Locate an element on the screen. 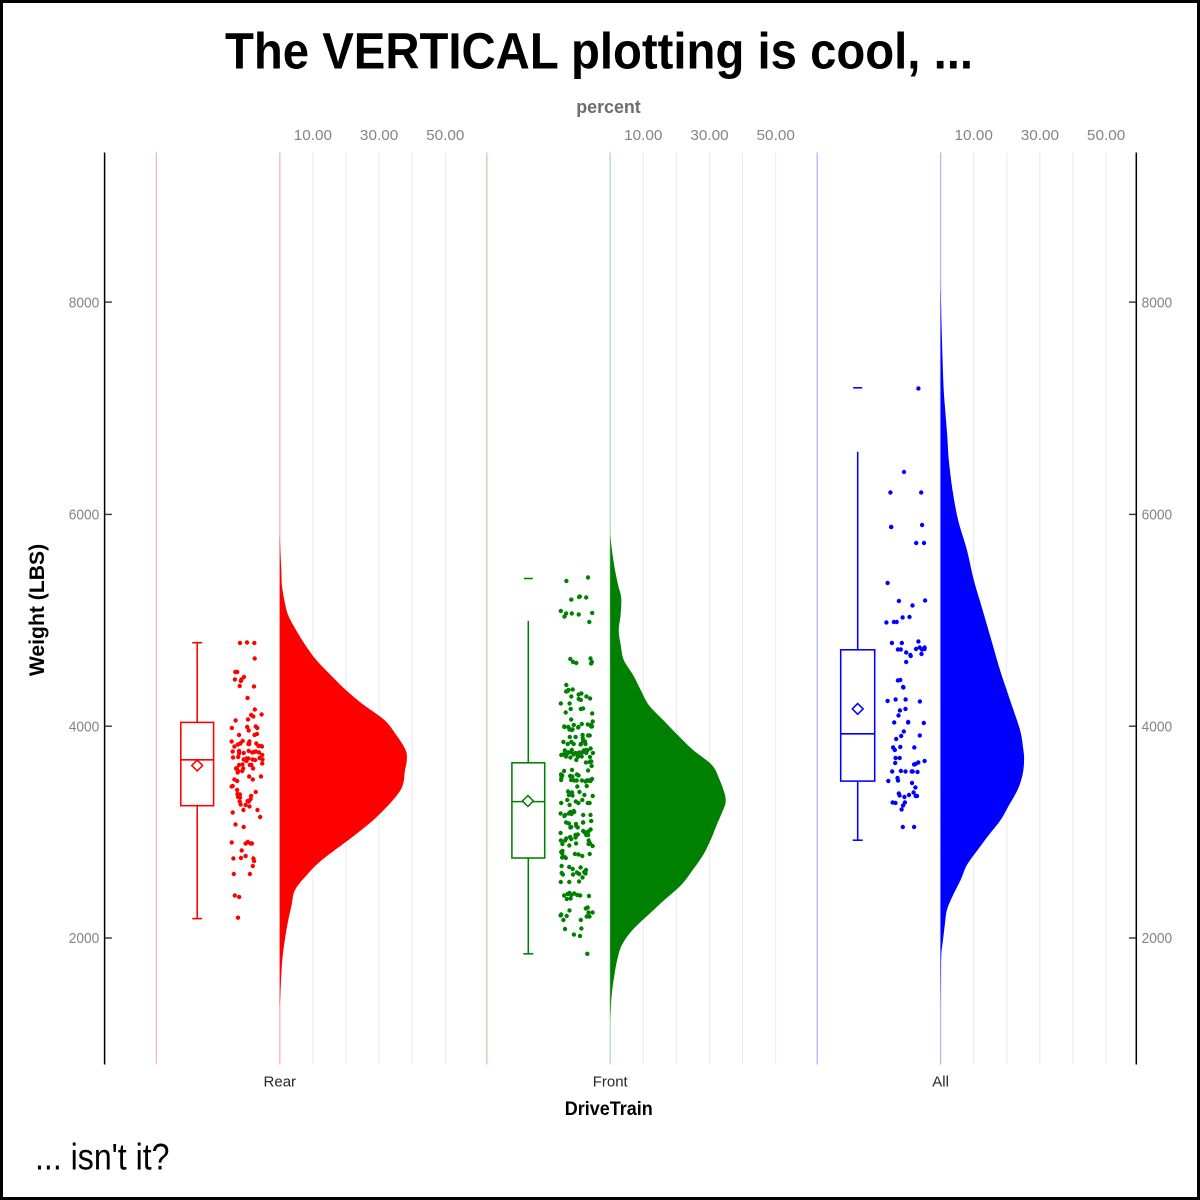 The image size is (1200, 1200). svg-text: Front is located at coordinates (611, 1082).